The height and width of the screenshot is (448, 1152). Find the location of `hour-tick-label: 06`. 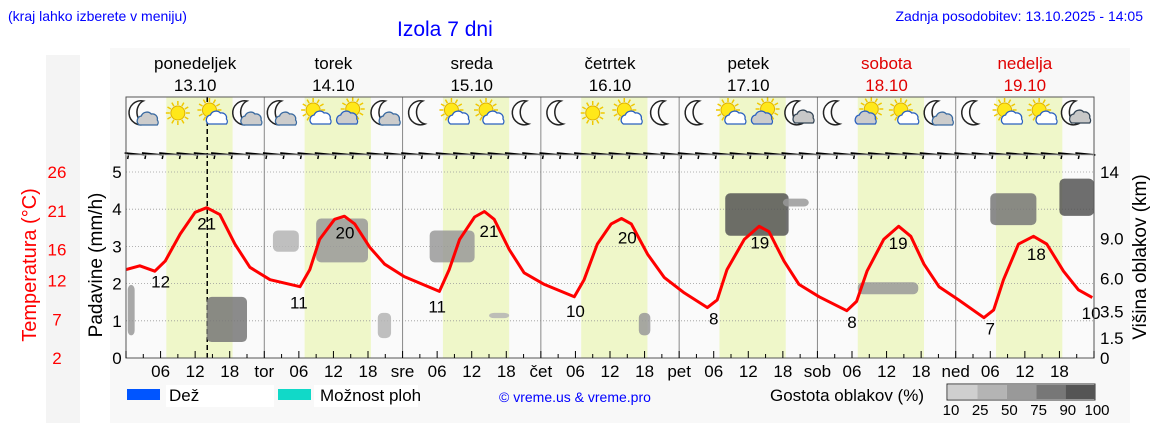

hour-tick-label: 06 is located at coordinates (575, 371).